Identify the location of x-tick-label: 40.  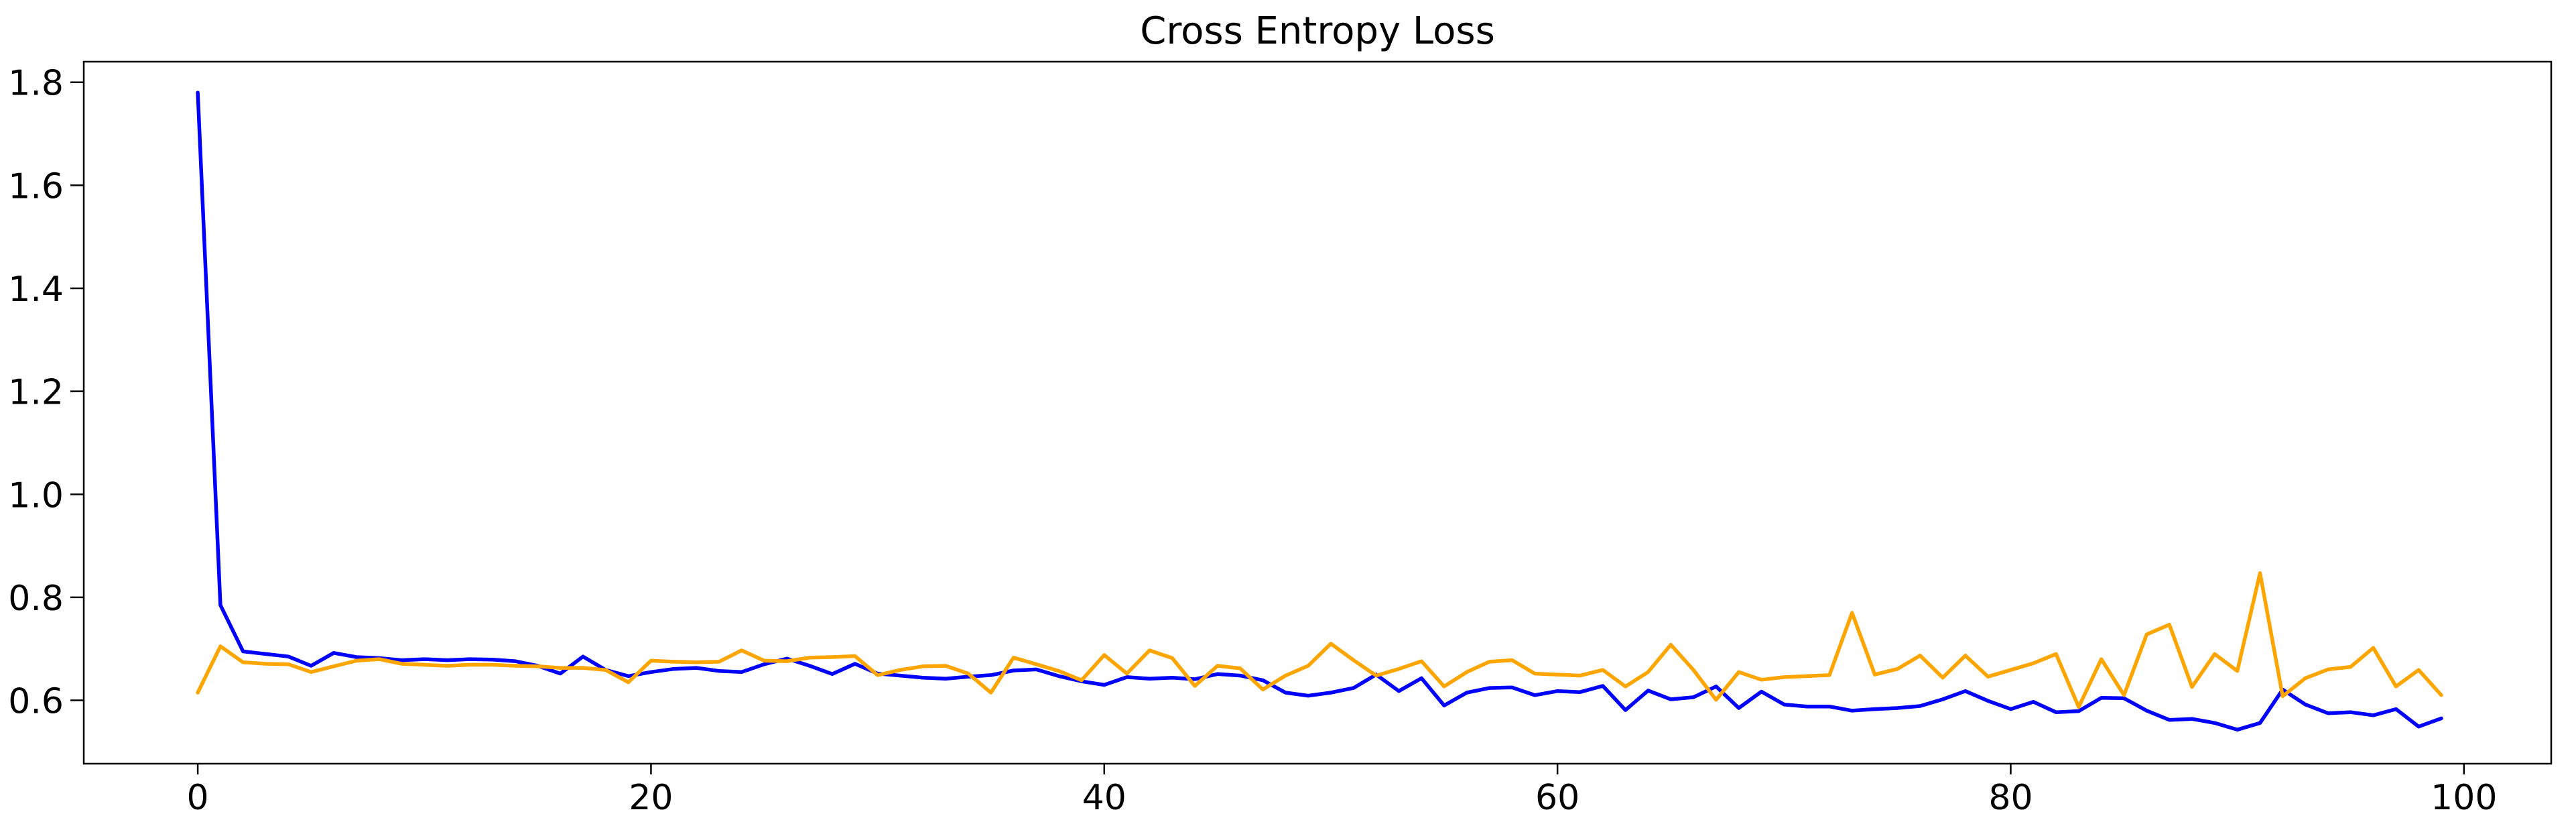
(1104, 798).